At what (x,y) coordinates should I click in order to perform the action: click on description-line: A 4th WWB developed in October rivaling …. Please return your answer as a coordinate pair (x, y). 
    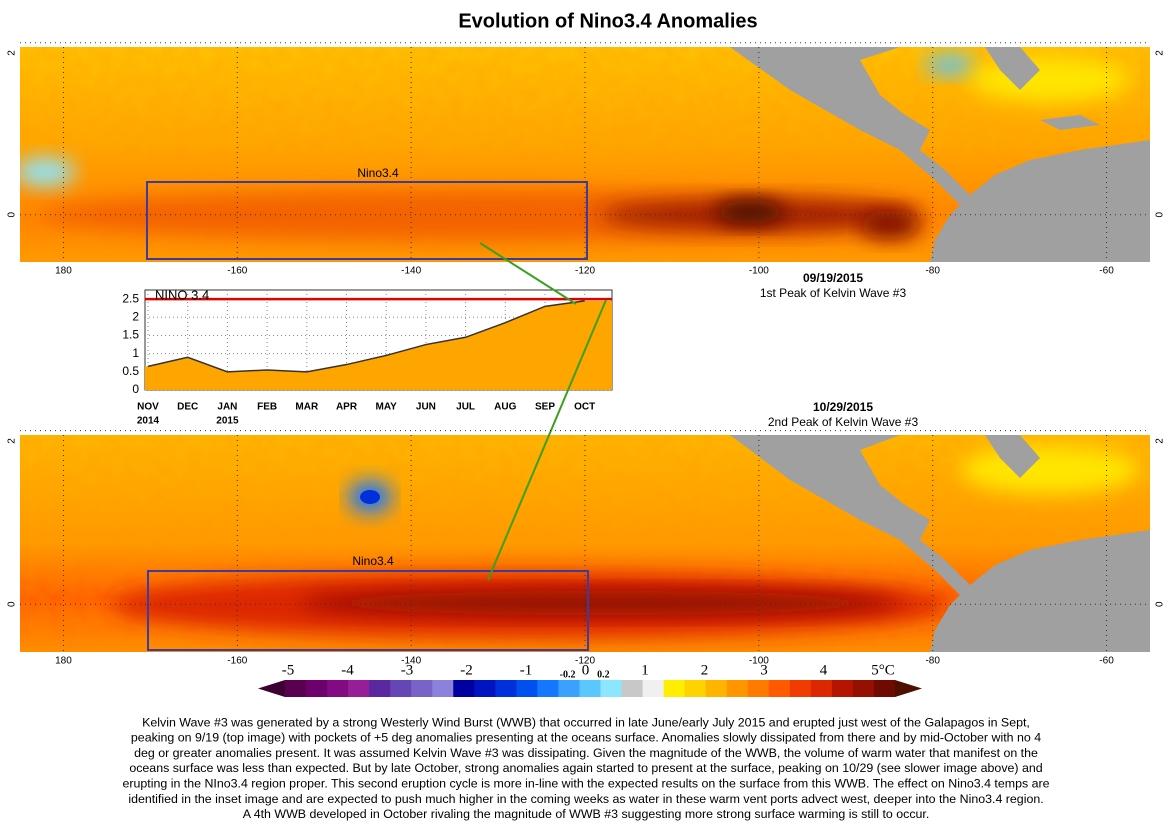
    Looking at the image, I should click on (586, 814).